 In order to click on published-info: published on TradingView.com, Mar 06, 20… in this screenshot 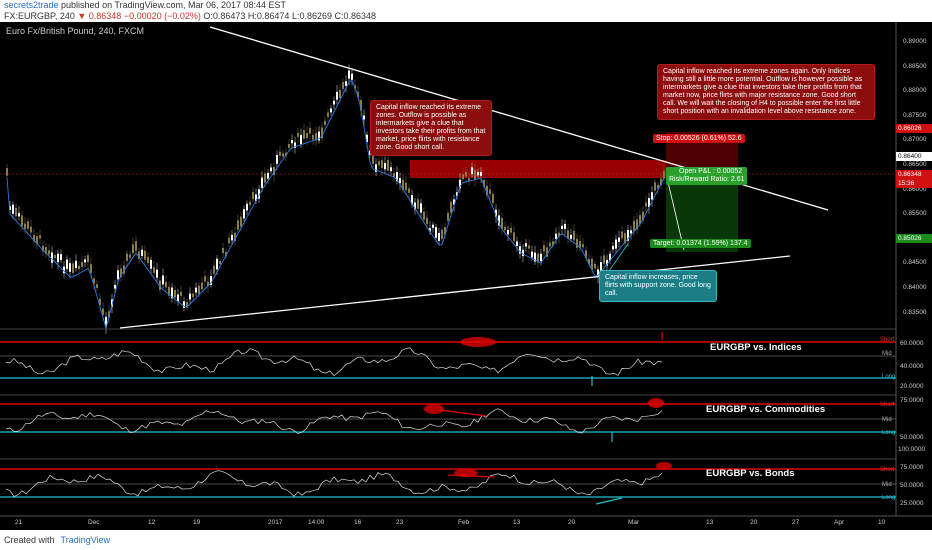, I will do `click(172, 5)`.